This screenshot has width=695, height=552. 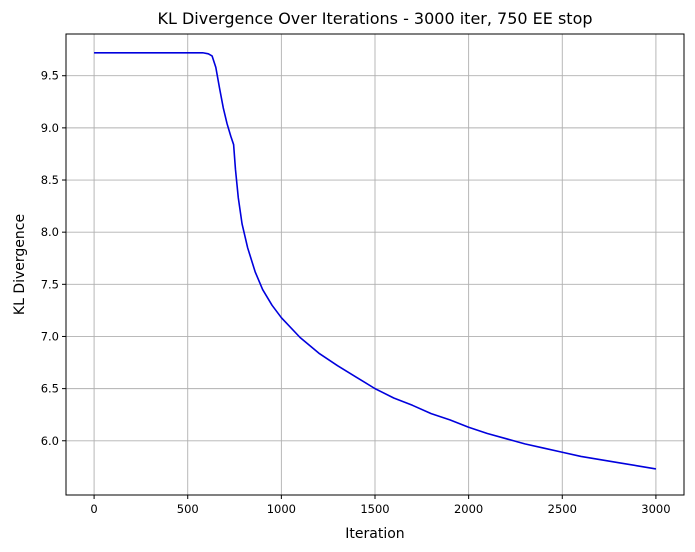 I want to click on x-tick-label: 3000, so click(x=655, y=509).